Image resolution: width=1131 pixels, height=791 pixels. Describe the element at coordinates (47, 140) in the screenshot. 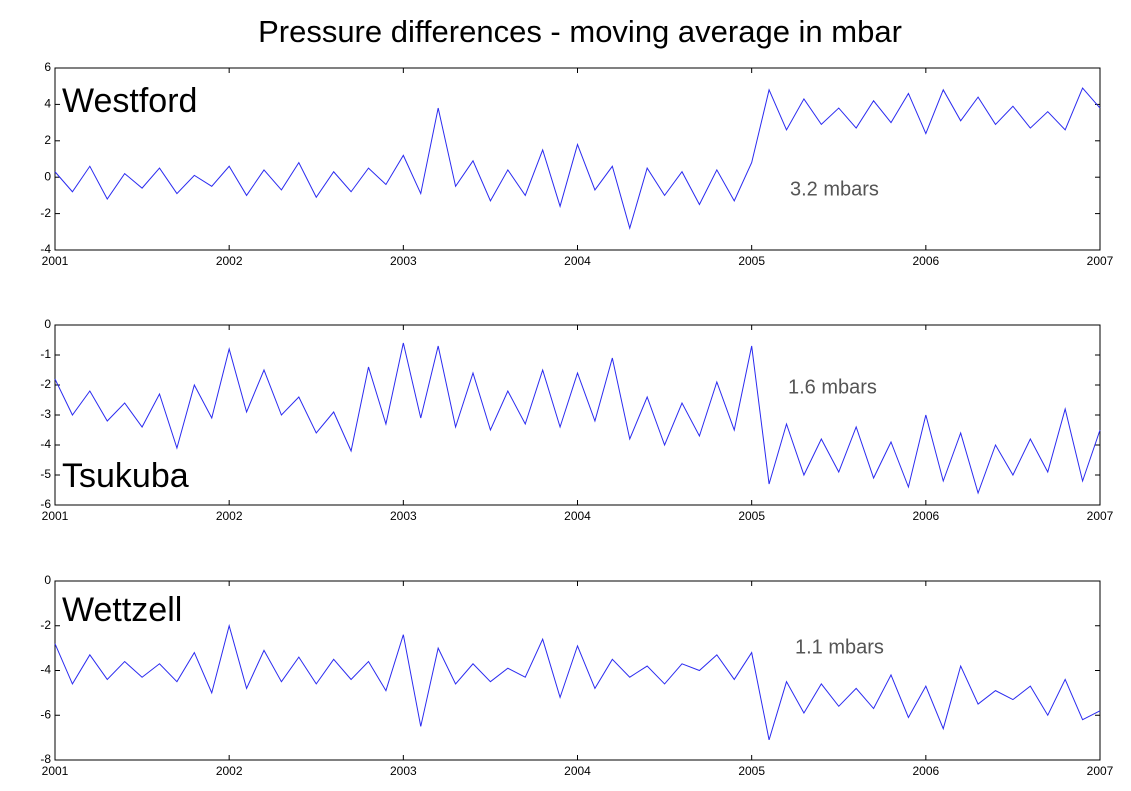

I see `y-tick-label: 2` at that location.